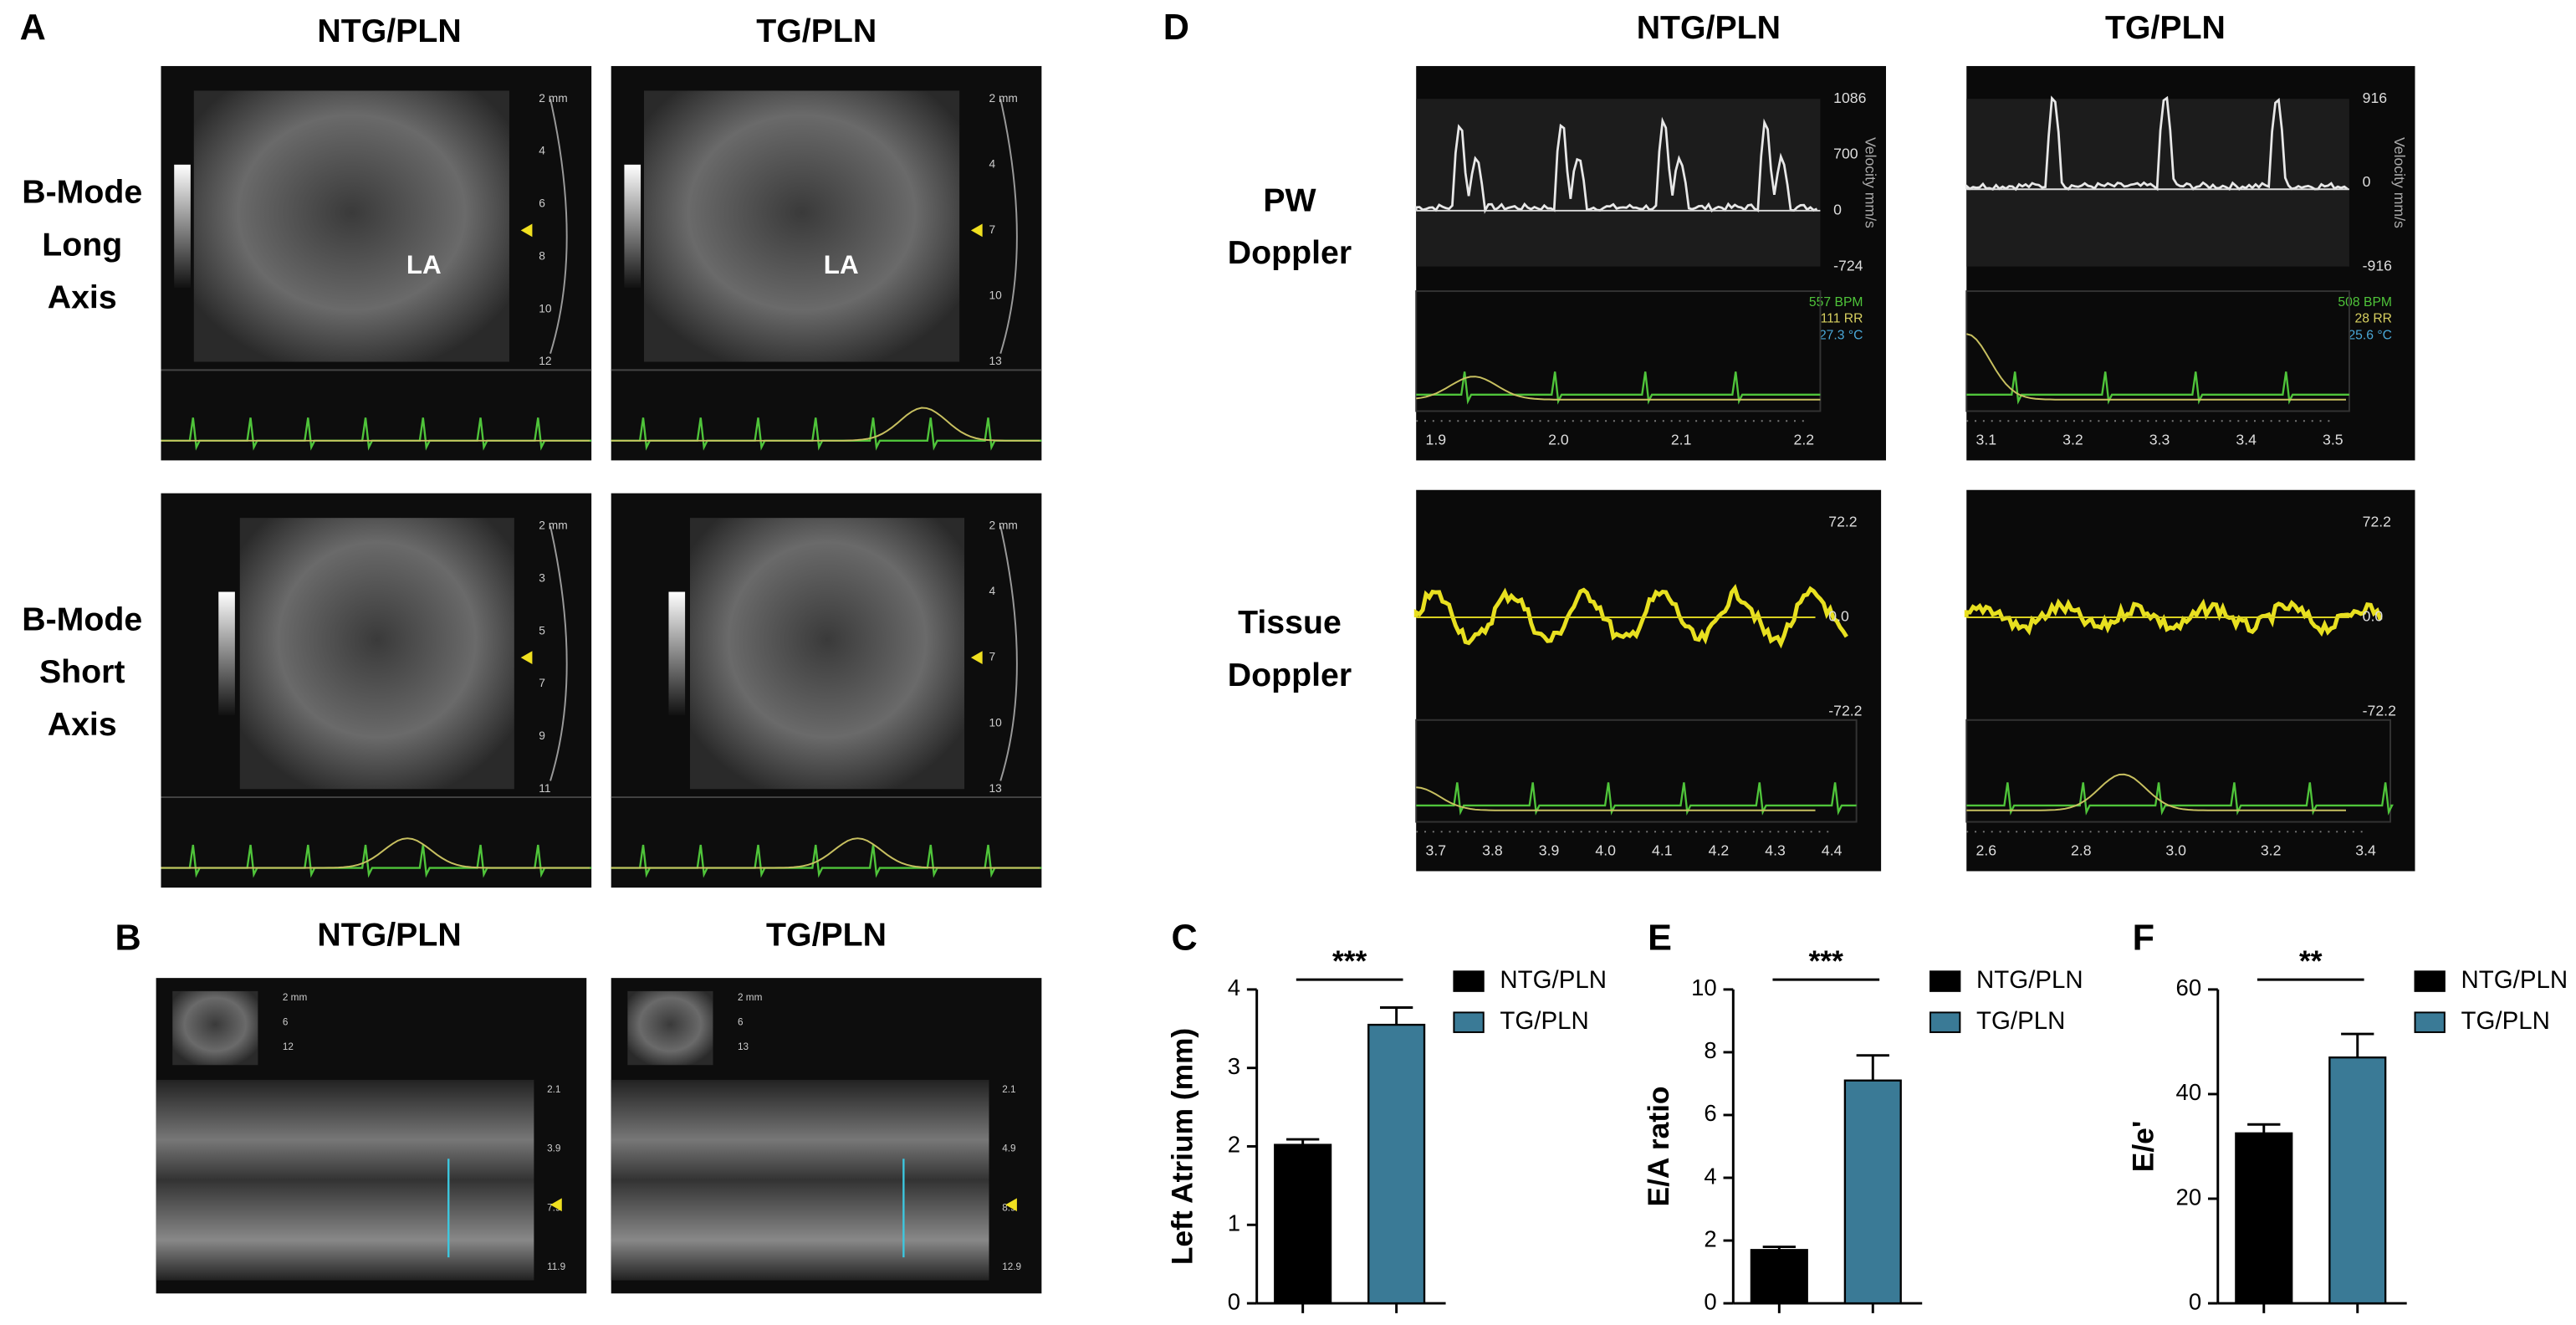 This screenshot has height=1325, width=2576. Describe the element at coordinates (841, 264) in the screenshot. I see `chamber-label: LA` at that location.